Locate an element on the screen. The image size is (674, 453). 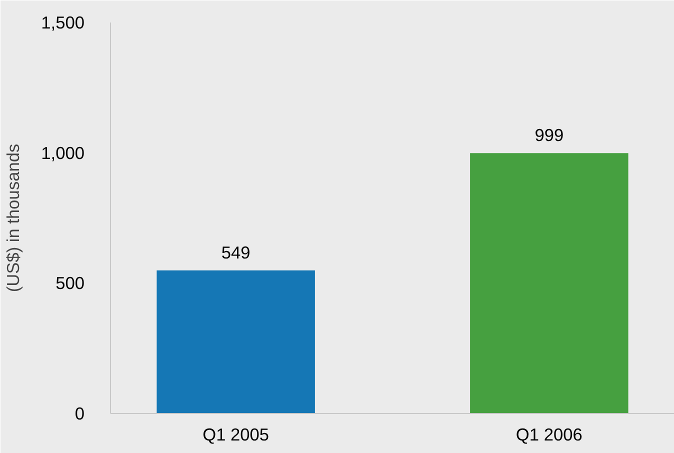
data-label: 999 is located at coordinates (549, 135).